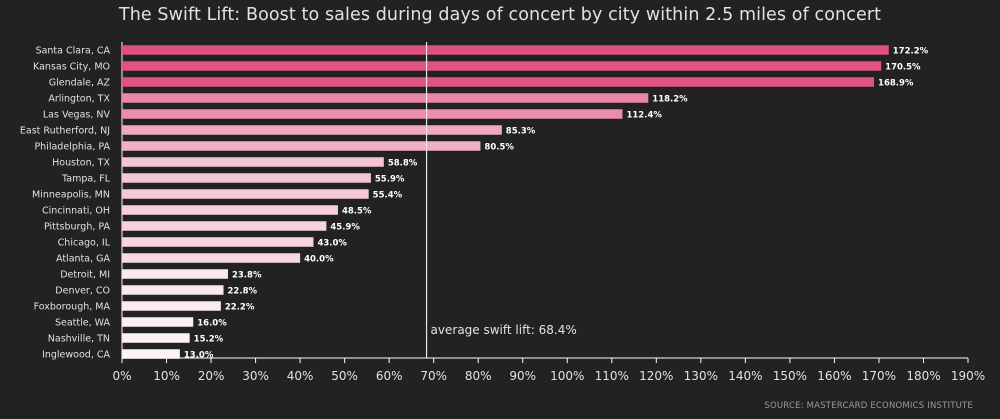 This screenshot has height=419, width=1000. I want to click on category-label: Denver, CO, so click(82, 291).